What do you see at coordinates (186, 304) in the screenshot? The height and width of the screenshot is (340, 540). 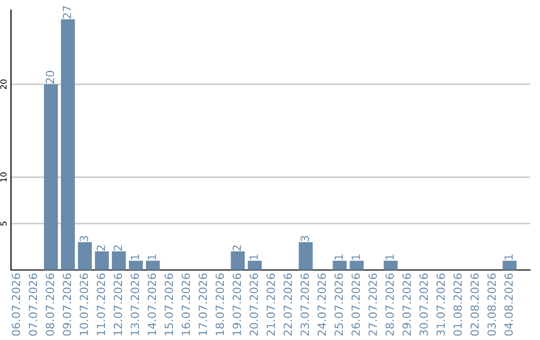 I see `x-tick-label: 16.07.2026` at bounding box center [186, 304].